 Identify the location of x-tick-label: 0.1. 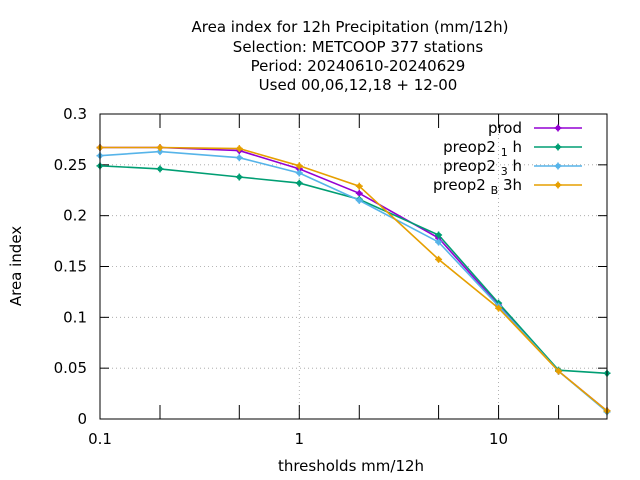
(100, 439).